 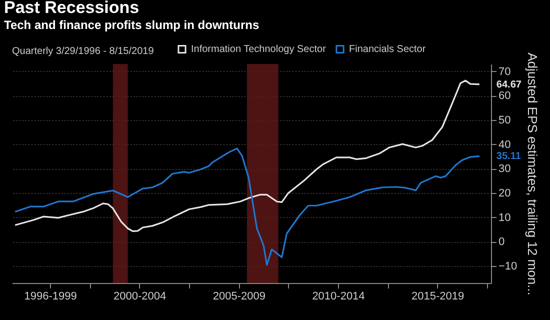 What do you see at coordinates (50, 296) in the screenshot?
I see `x-tick-label: 1996-1999` at bounding box center [50, 296].